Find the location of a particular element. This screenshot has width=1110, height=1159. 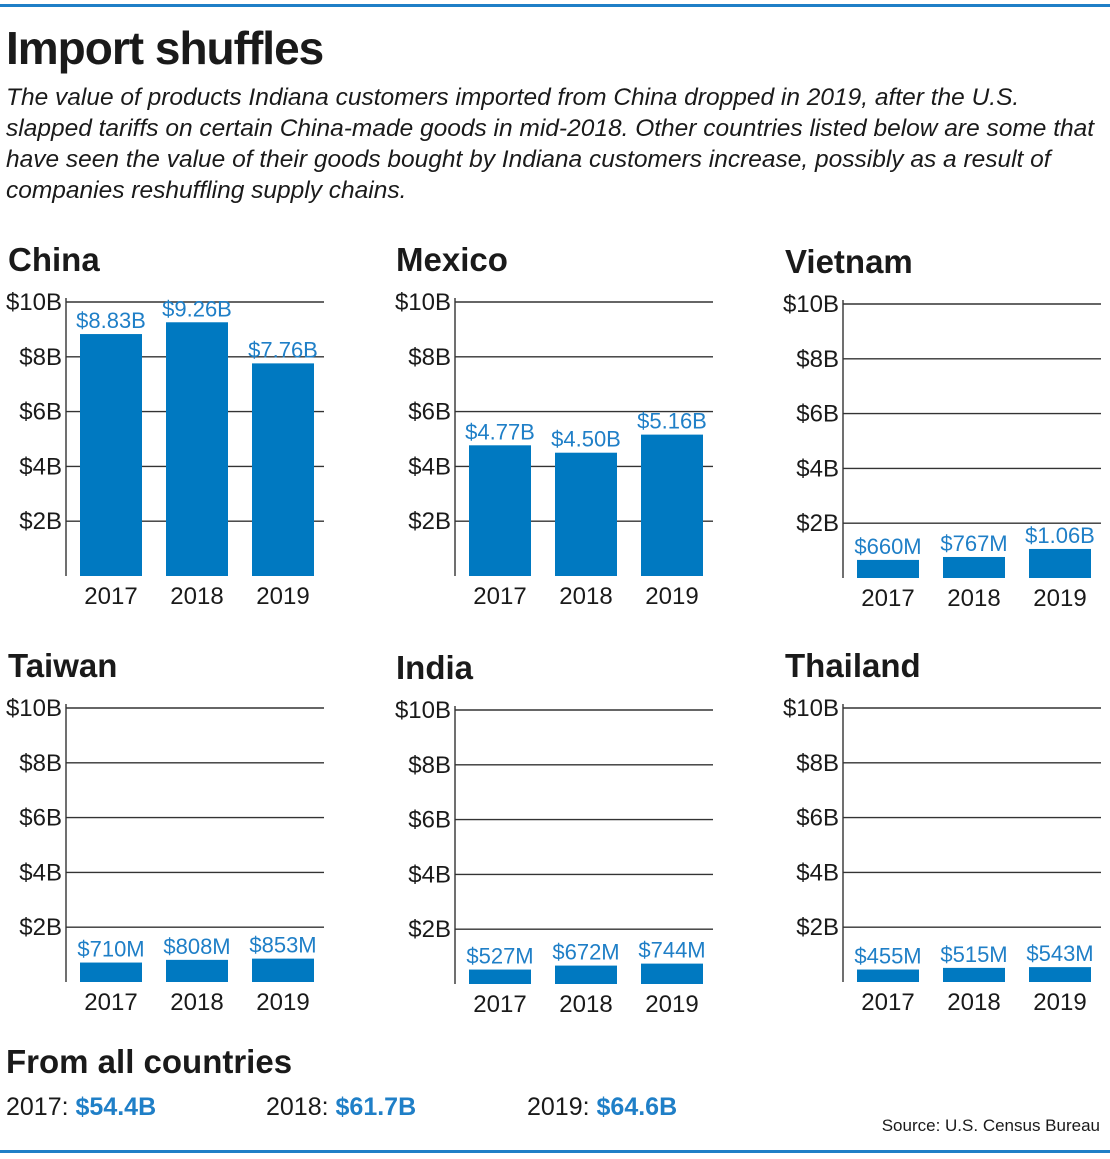

page-title: Import shuffles is located at coordinates (165, 48).